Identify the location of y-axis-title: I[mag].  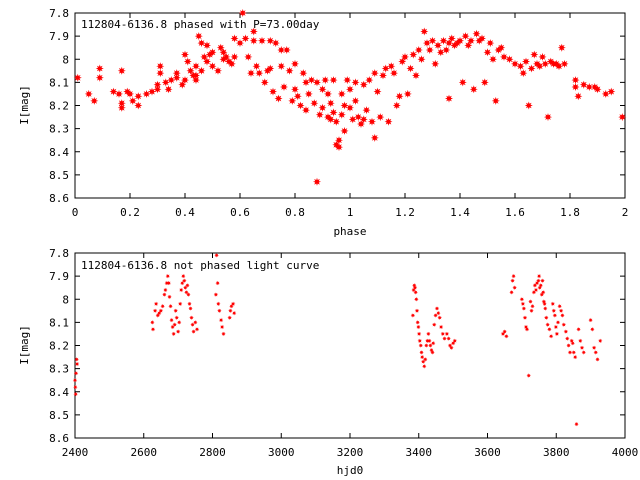
(24, 105).